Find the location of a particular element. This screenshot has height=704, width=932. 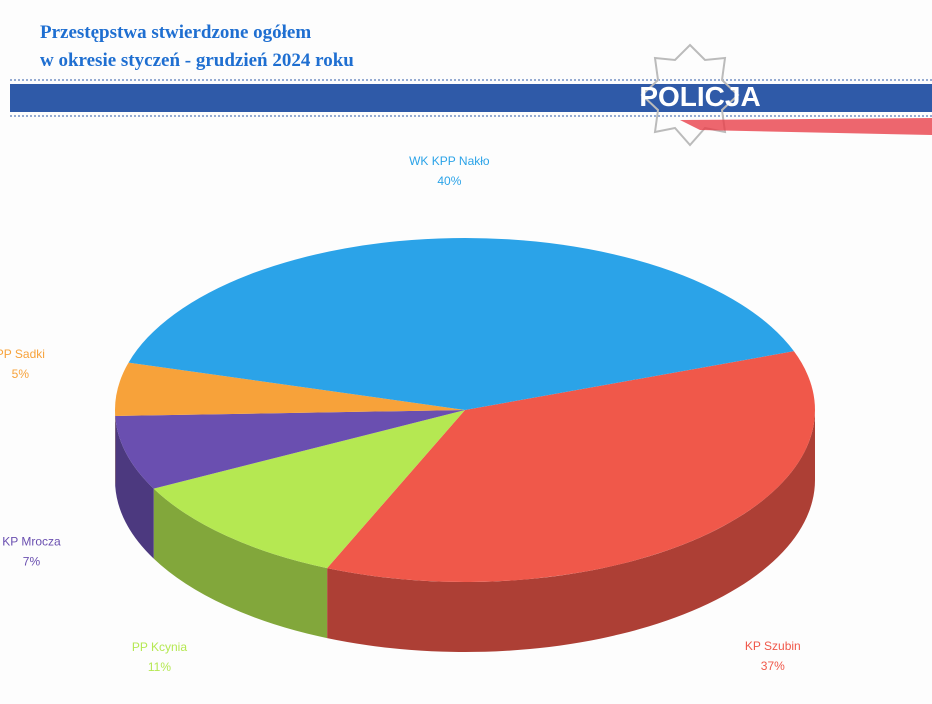

slice-label: KP Szubin is located at coordinates (773, 646).